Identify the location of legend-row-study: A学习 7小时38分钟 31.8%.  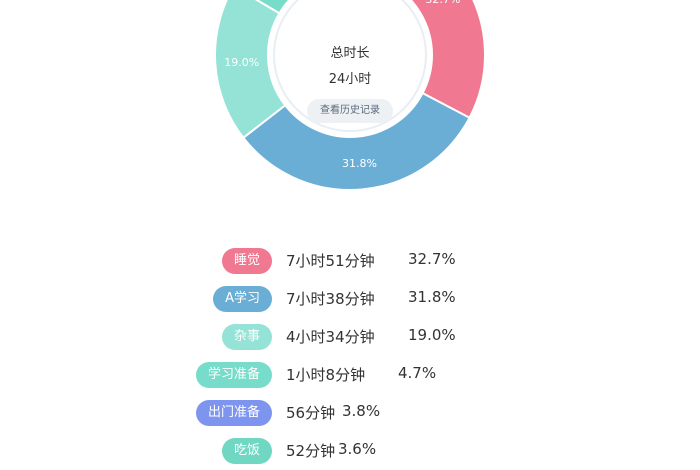
(350, 298).